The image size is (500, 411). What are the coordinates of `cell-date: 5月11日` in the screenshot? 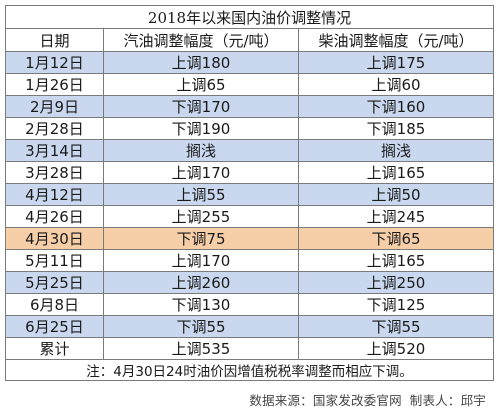 It's located at (54, 260).